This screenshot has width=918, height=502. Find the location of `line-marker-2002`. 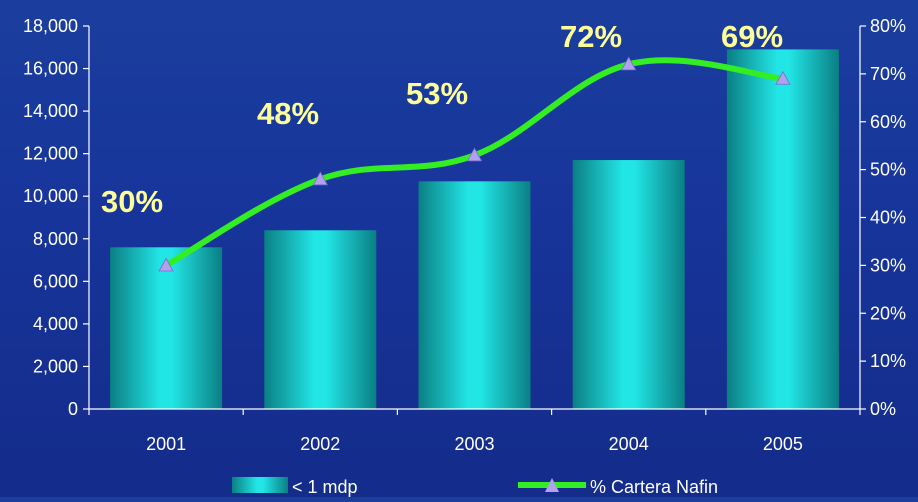

line-marker-2002 is located at coordinates (320, 178).